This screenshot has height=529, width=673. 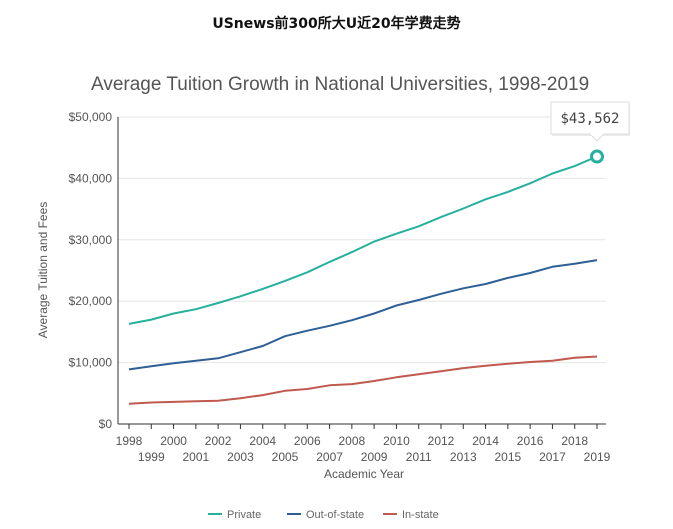 I want to click on series-line-out-of-state, so click(x=363, y=315).